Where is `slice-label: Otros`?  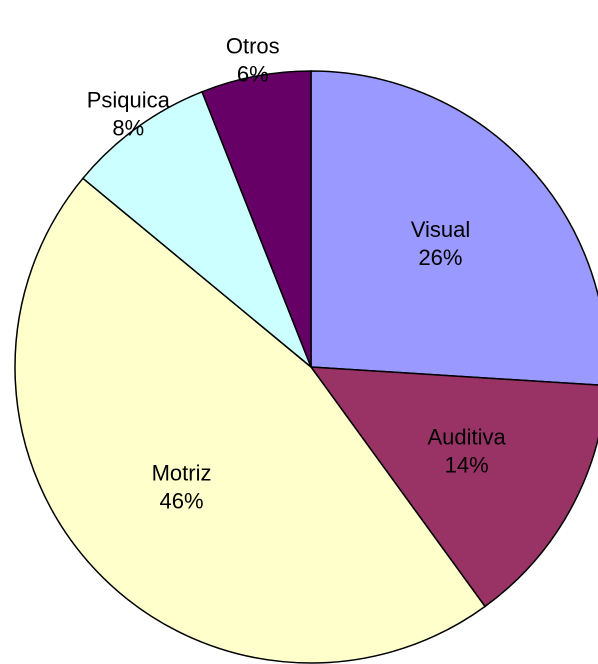
slice-label: Otros is located at coordinates (253, 46).